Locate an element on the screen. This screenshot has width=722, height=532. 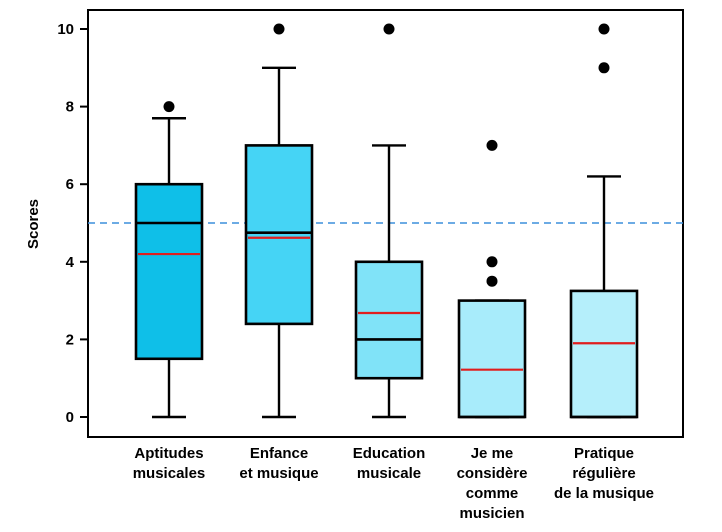
y-tick-label: 10 is located at coordinates (65, 29).